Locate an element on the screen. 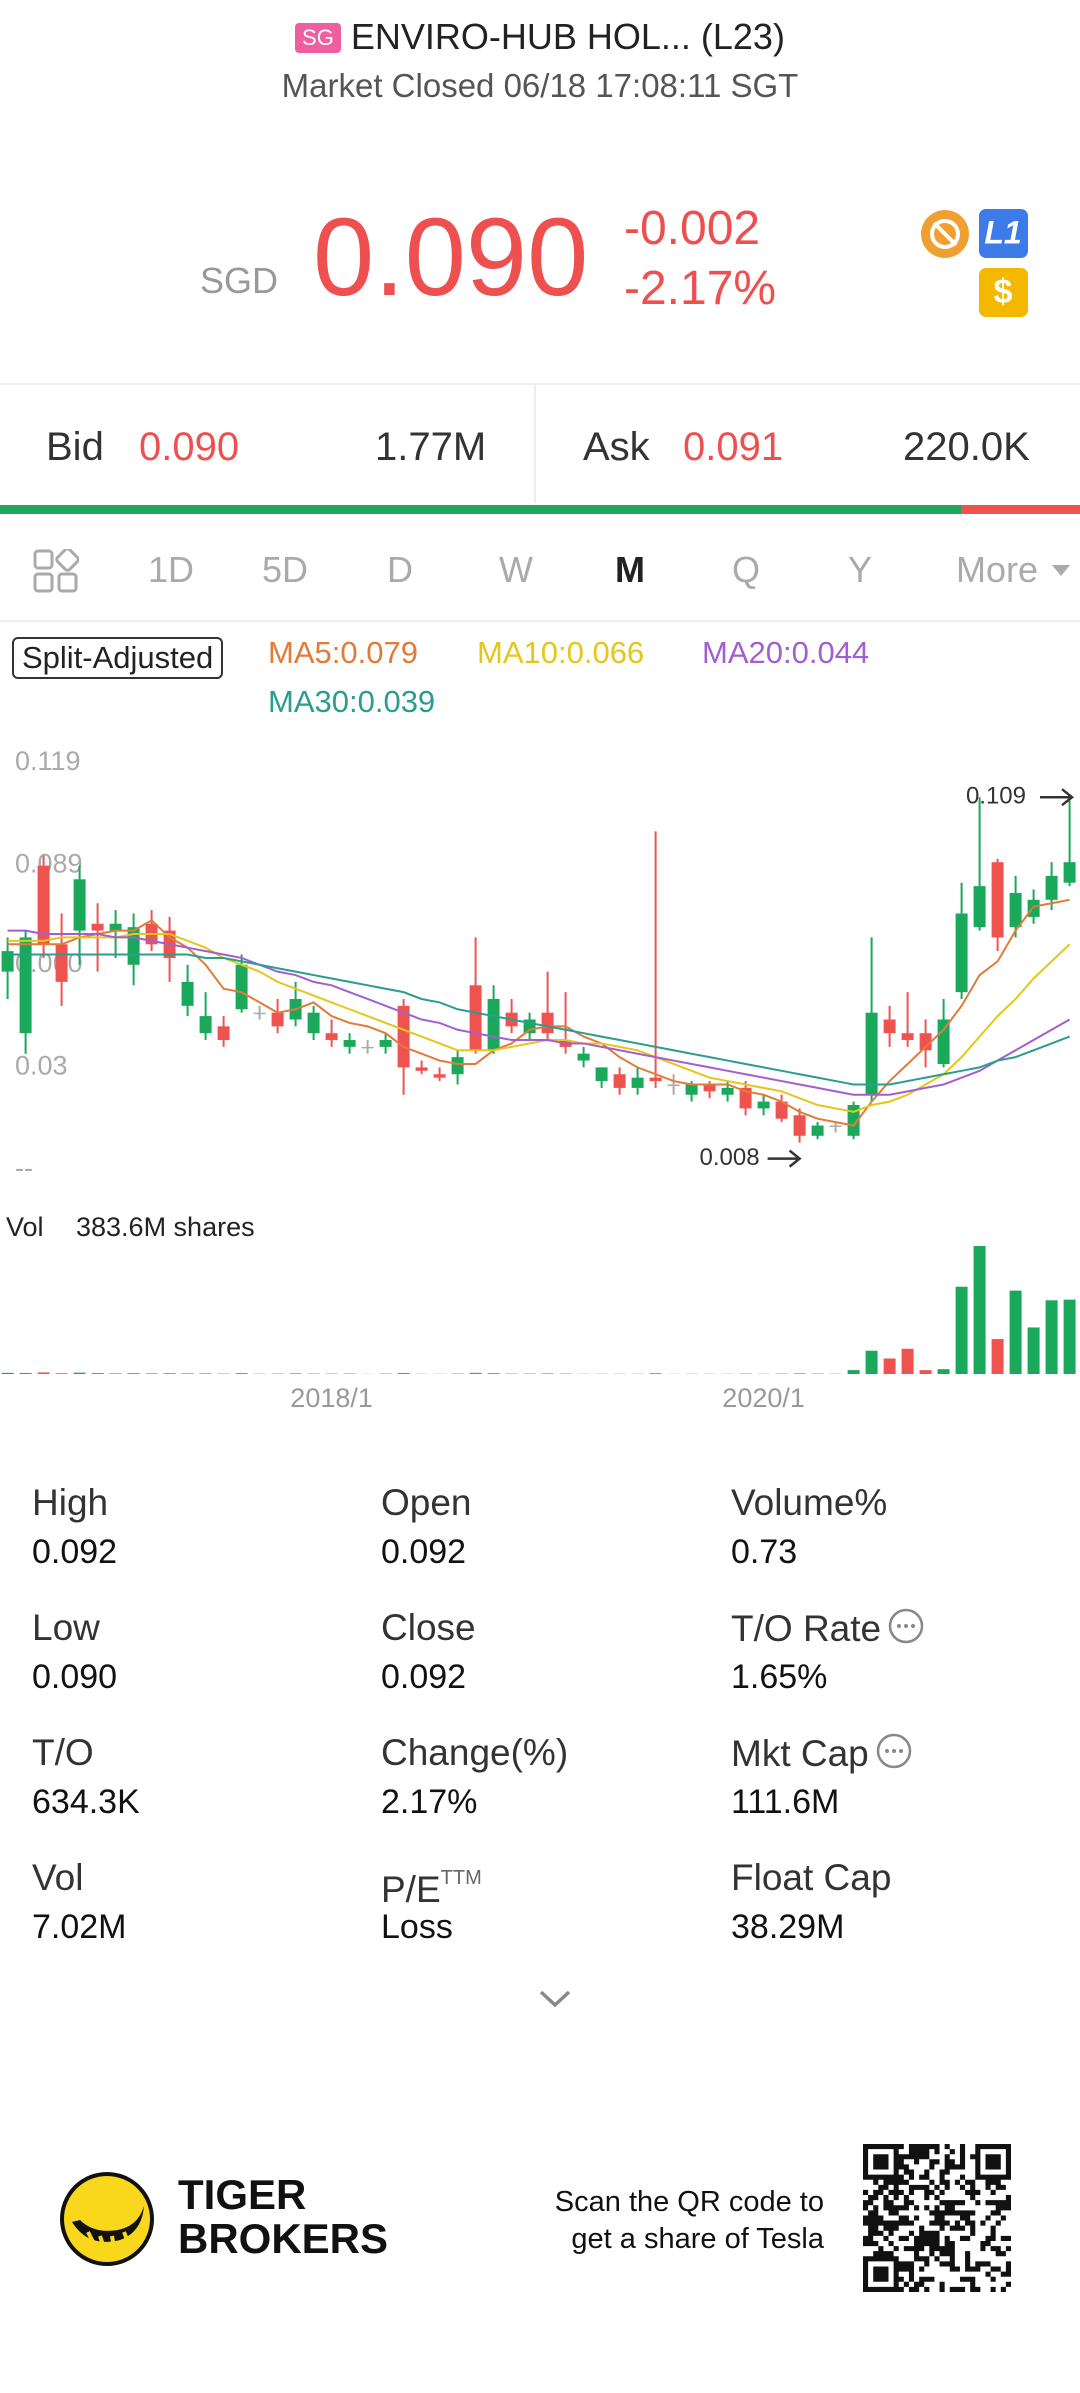  stat-value: 7.02M is located at coordinates (79, 1923).